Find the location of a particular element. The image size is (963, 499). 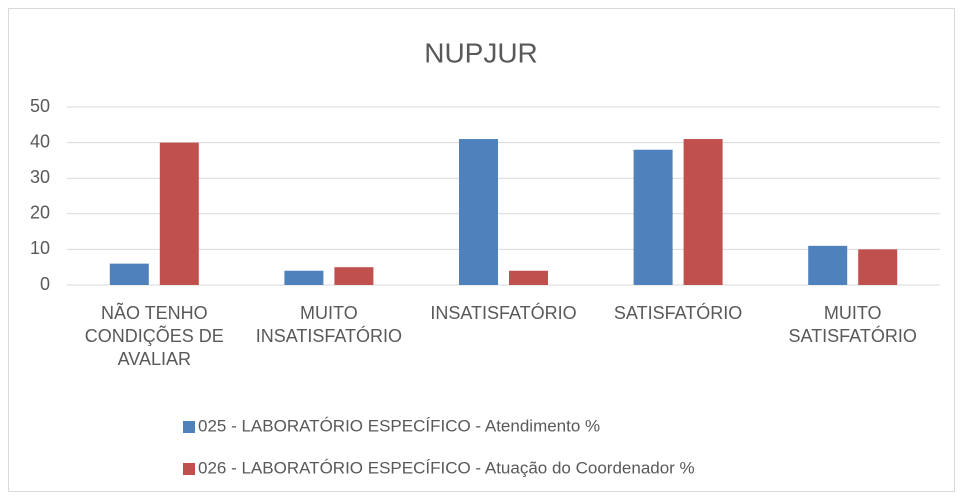

y-tick-label: 50 is located at coordinates (40, 106).